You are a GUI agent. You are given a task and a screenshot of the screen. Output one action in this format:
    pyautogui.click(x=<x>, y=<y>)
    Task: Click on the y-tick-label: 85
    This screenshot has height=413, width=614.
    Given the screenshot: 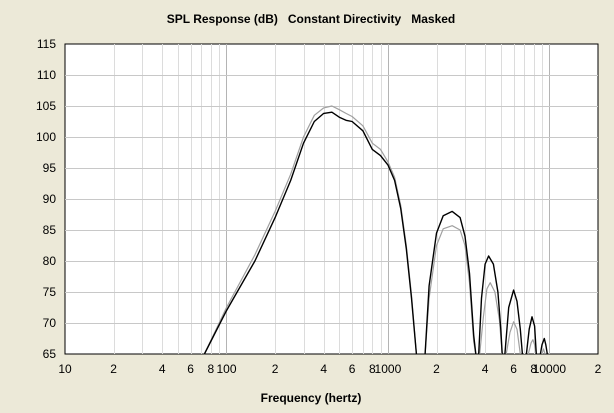 What is the action you would take?
    pyautogui.click(x=50, y=230)
    